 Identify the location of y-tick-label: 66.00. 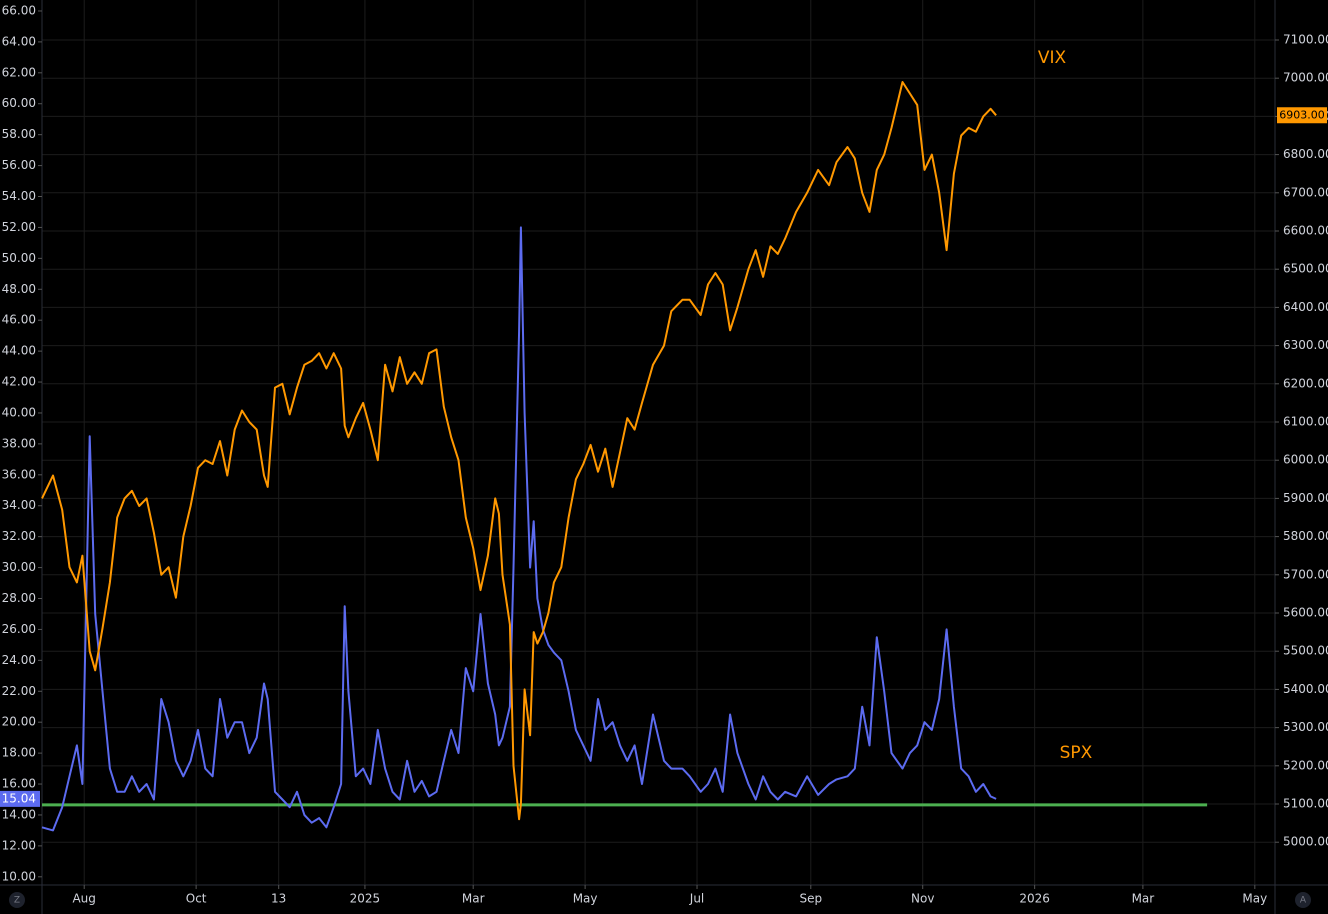
(19, 10).